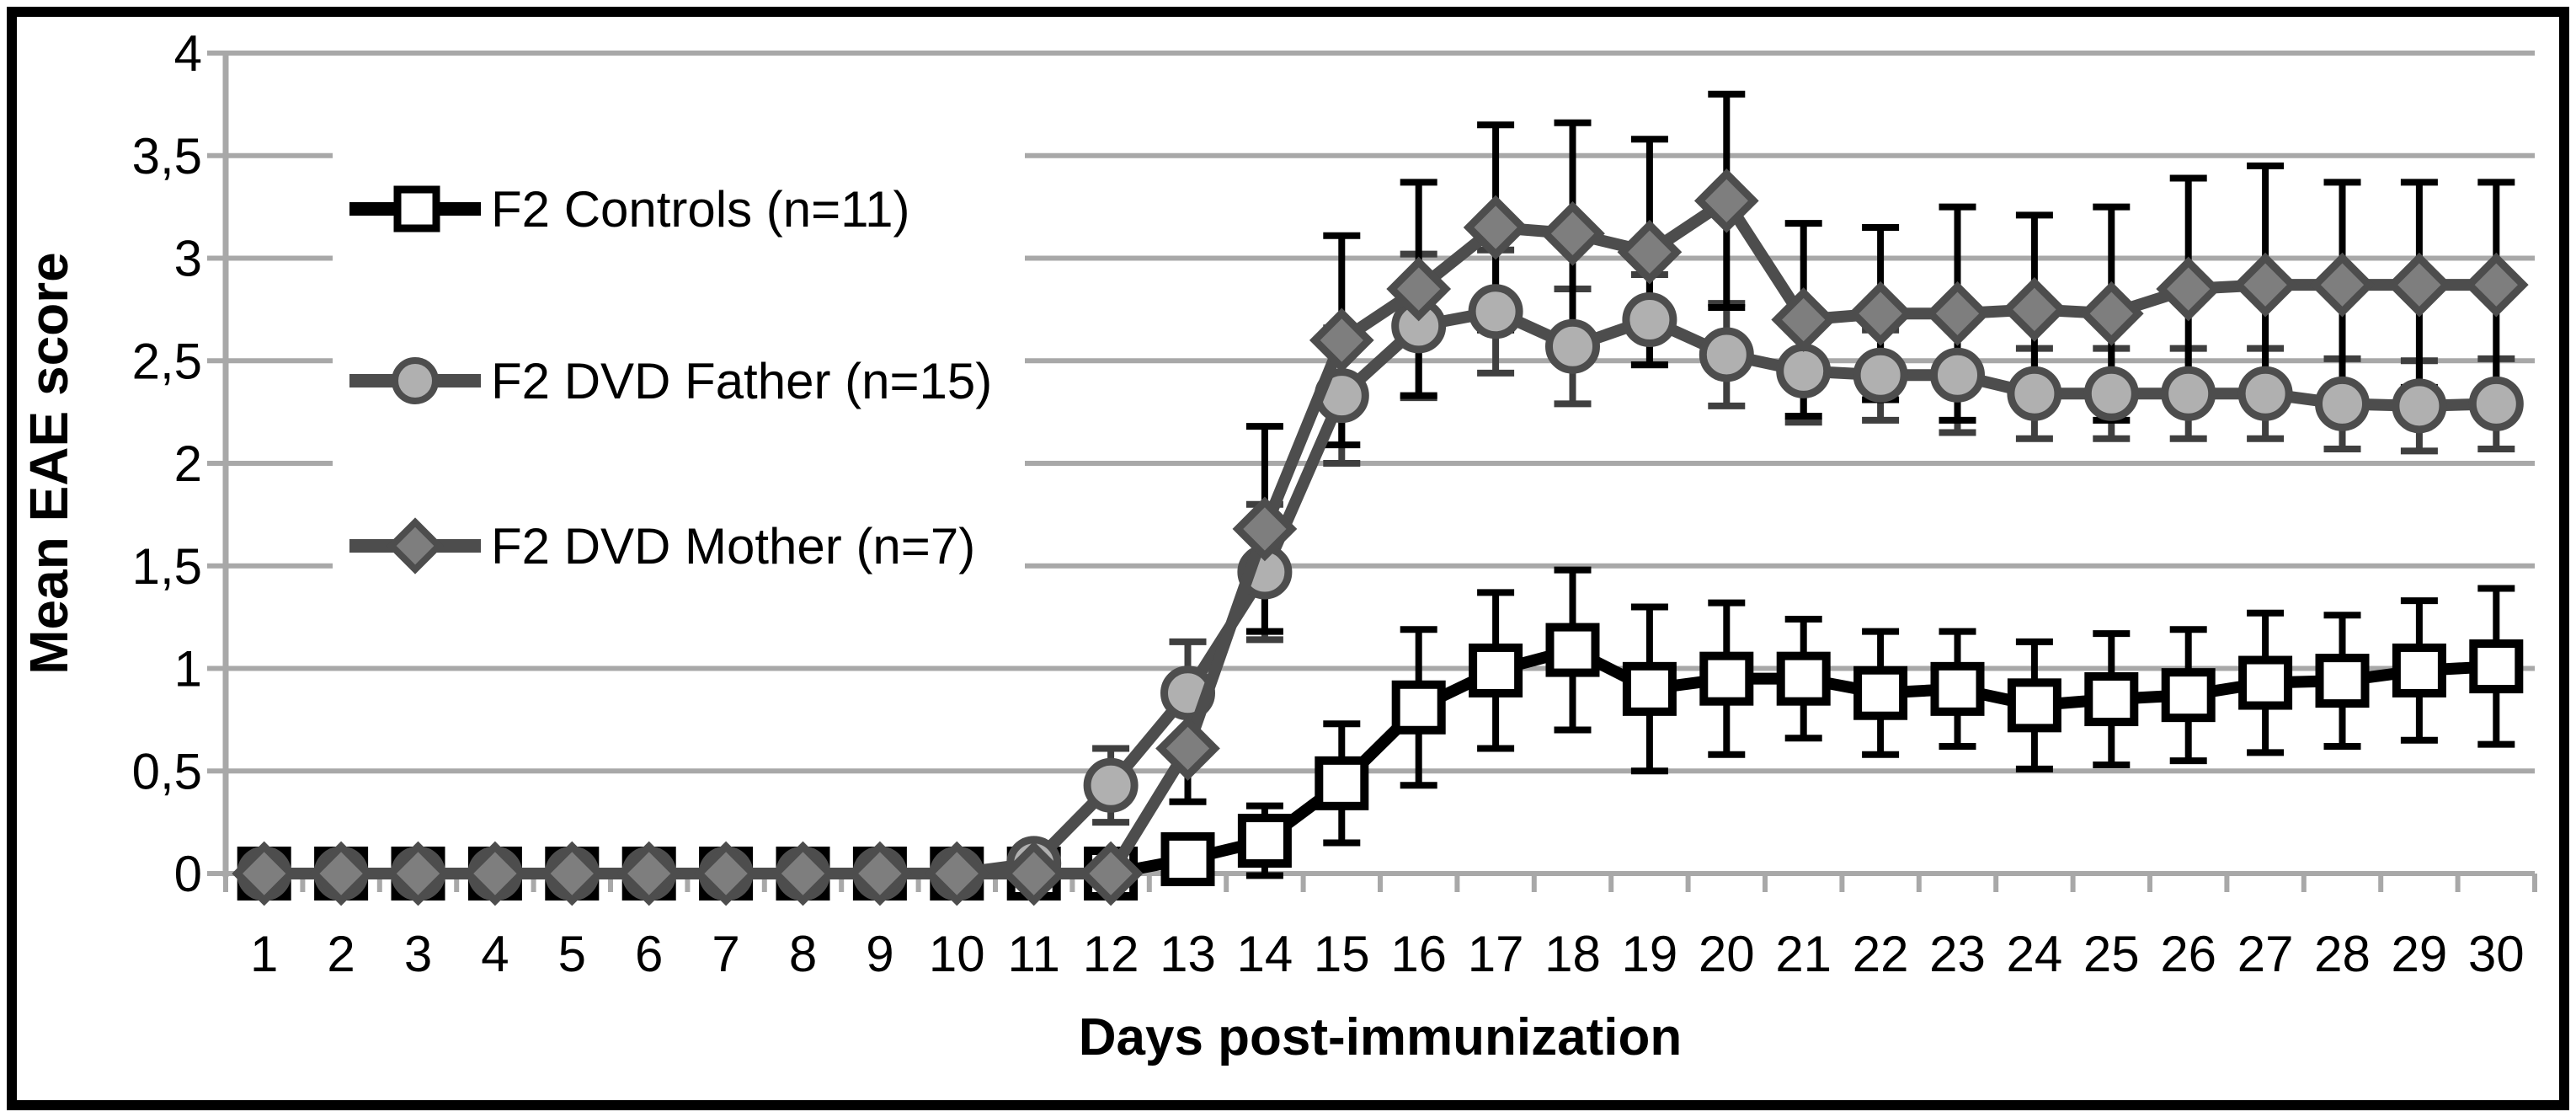 The height and width of the screenshot is (1117, 2576). I want to click on x-tick-label: 18, so click(1572, 954).